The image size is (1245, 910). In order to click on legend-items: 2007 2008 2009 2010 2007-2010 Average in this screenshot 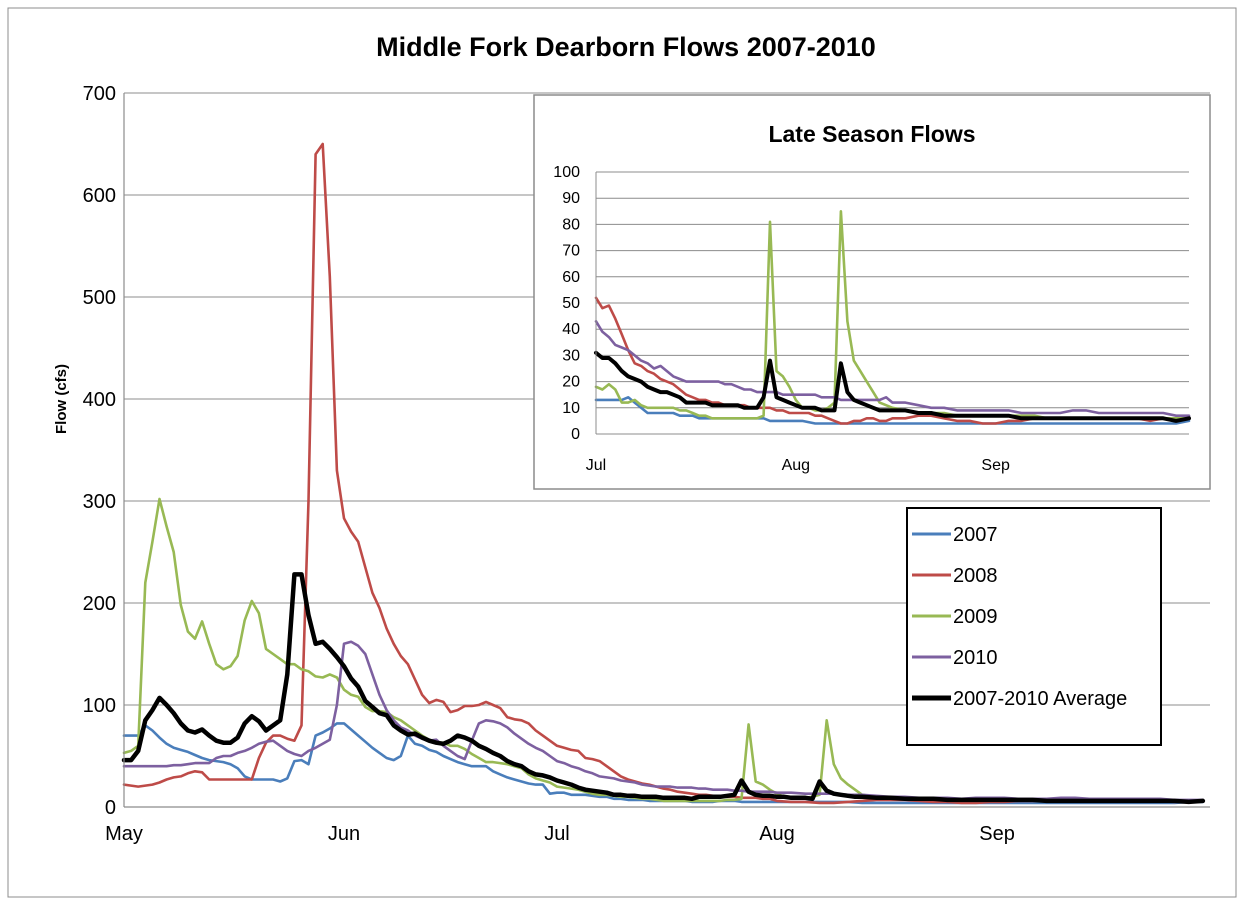, I will do `click(1019, 617)`.